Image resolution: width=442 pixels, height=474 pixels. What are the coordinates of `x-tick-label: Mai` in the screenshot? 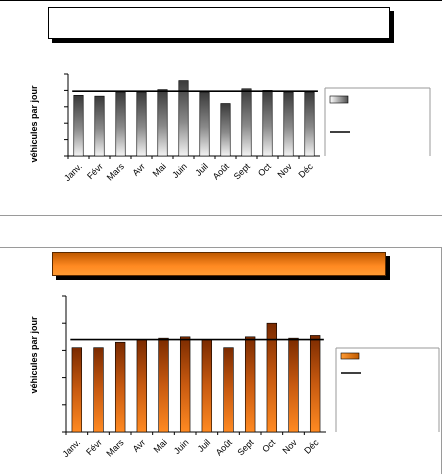 It's located at (160, 445).